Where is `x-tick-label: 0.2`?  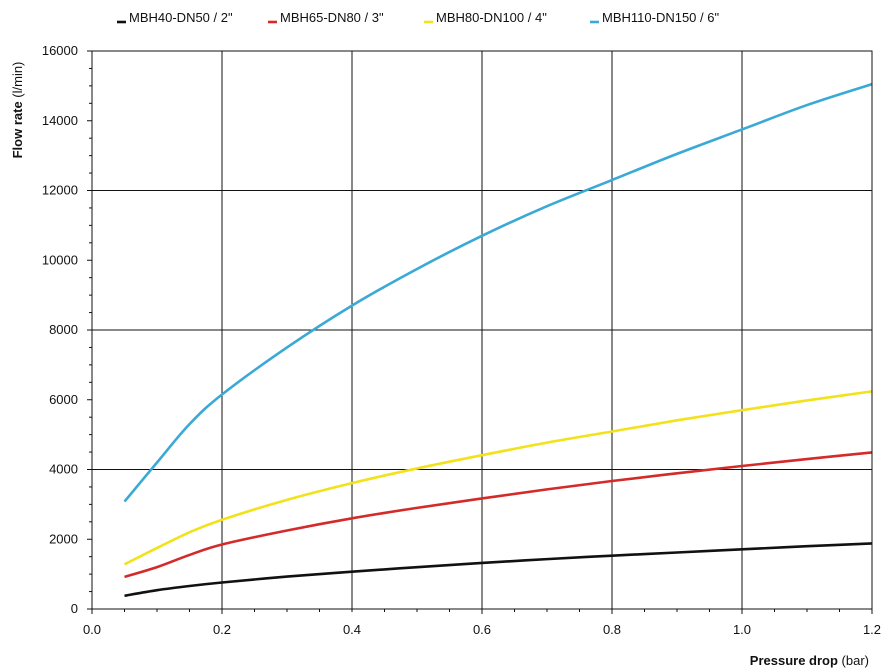
x-tick-label: 0.2 is located at coordinates (222, 629).